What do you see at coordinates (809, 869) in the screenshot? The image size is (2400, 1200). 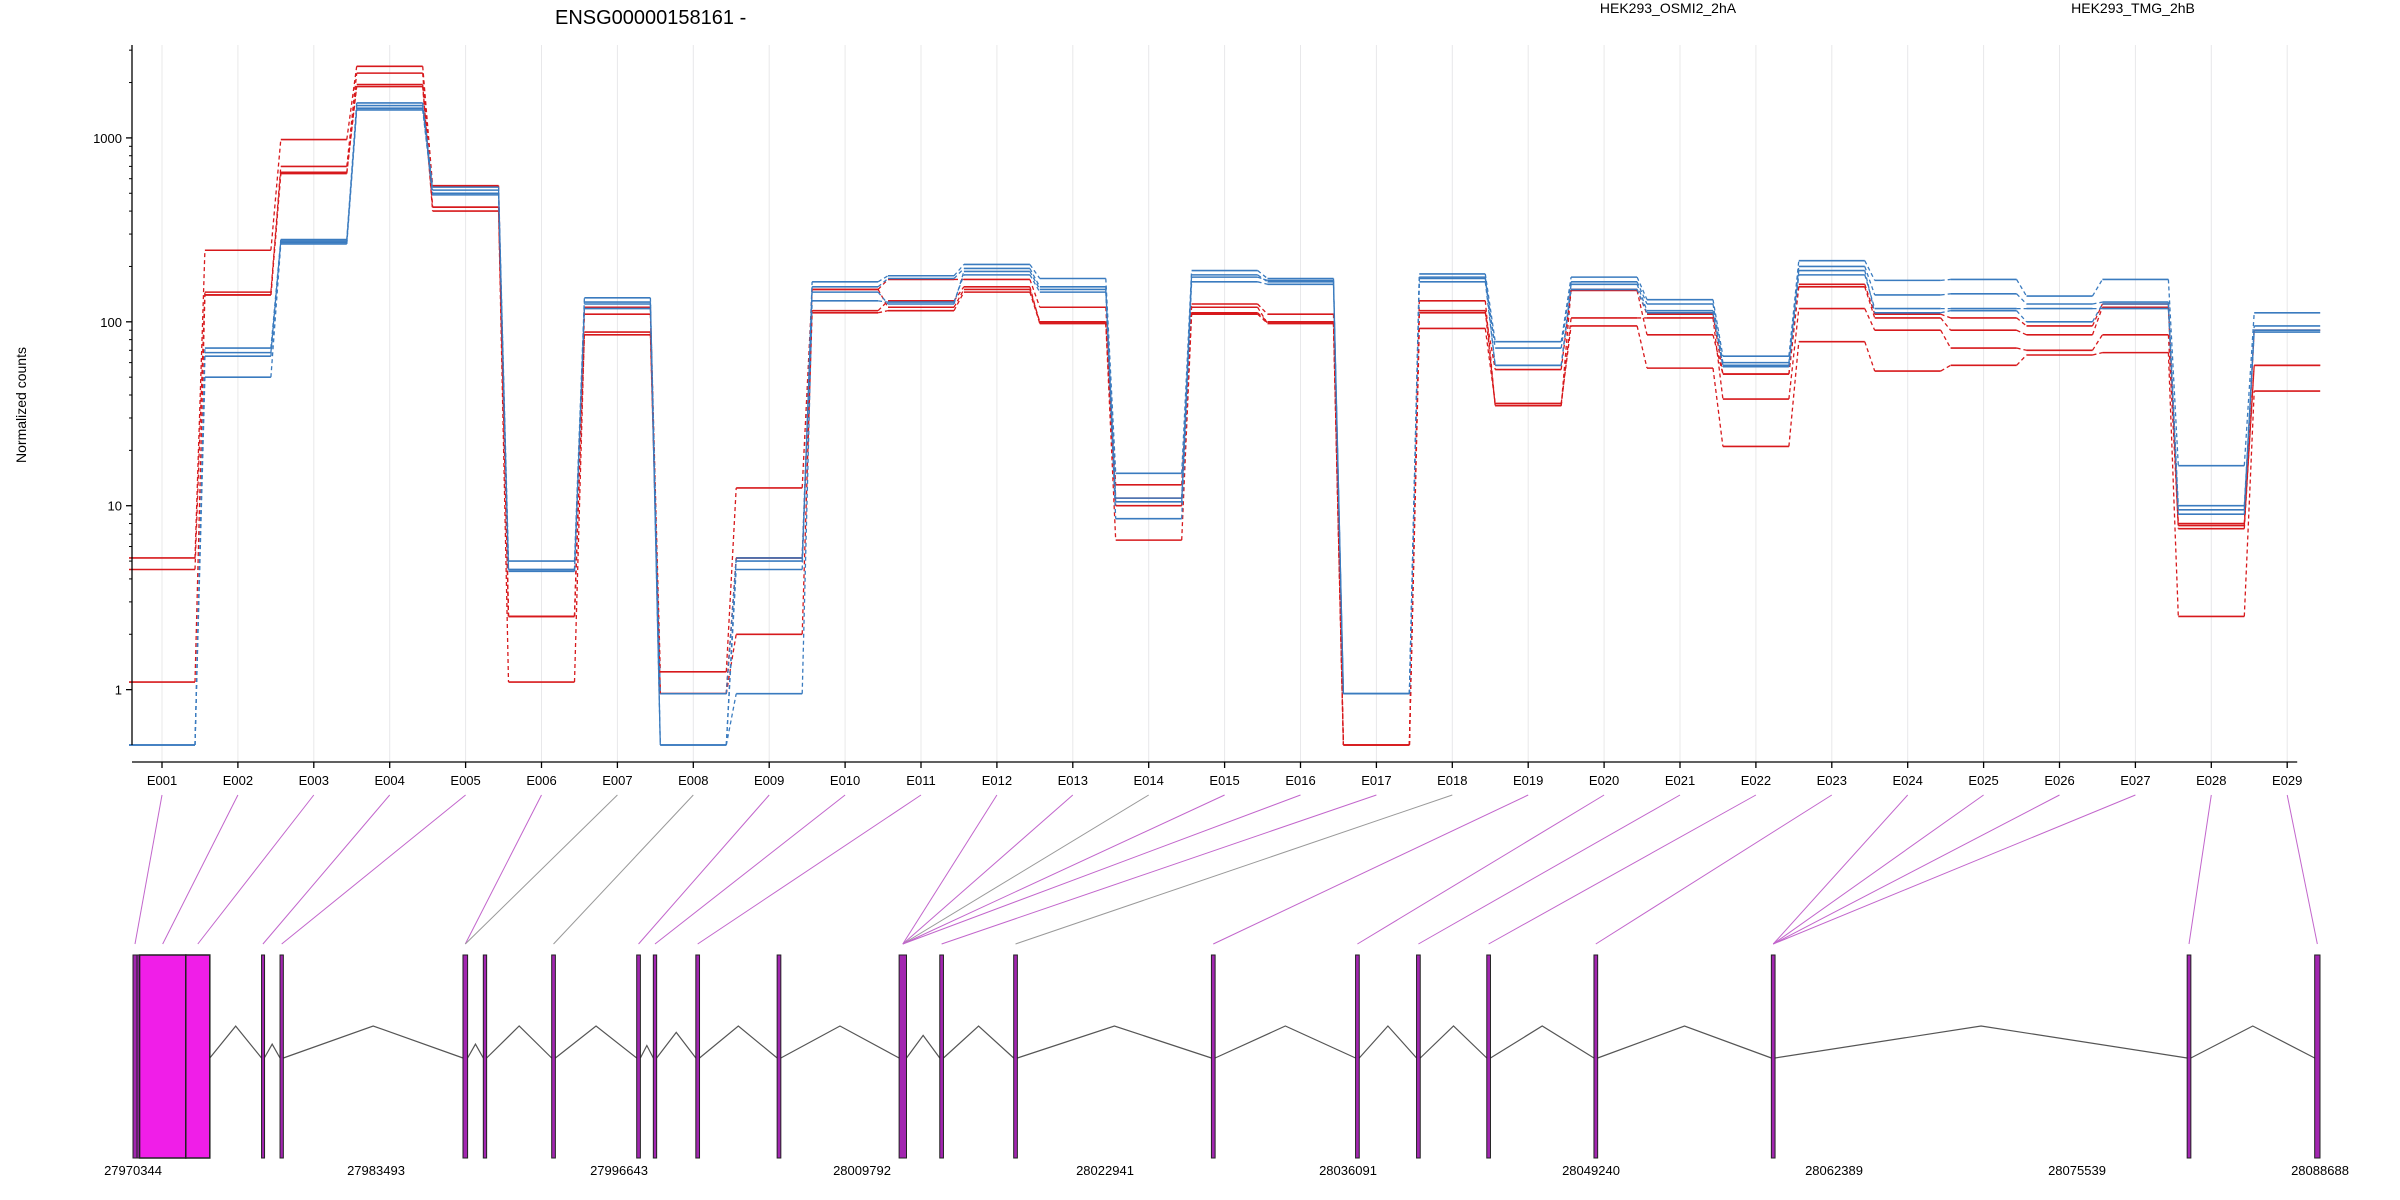 I see `connector-e011` at bounding box center [809, 869].